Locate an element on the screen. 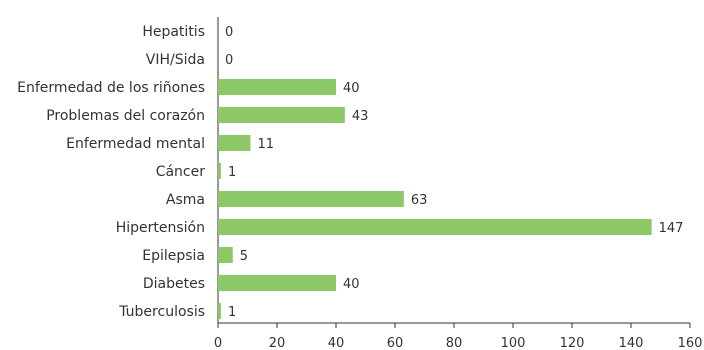 The image size is (704, 350). data-label: 5 is located at coordinates (244, 256).